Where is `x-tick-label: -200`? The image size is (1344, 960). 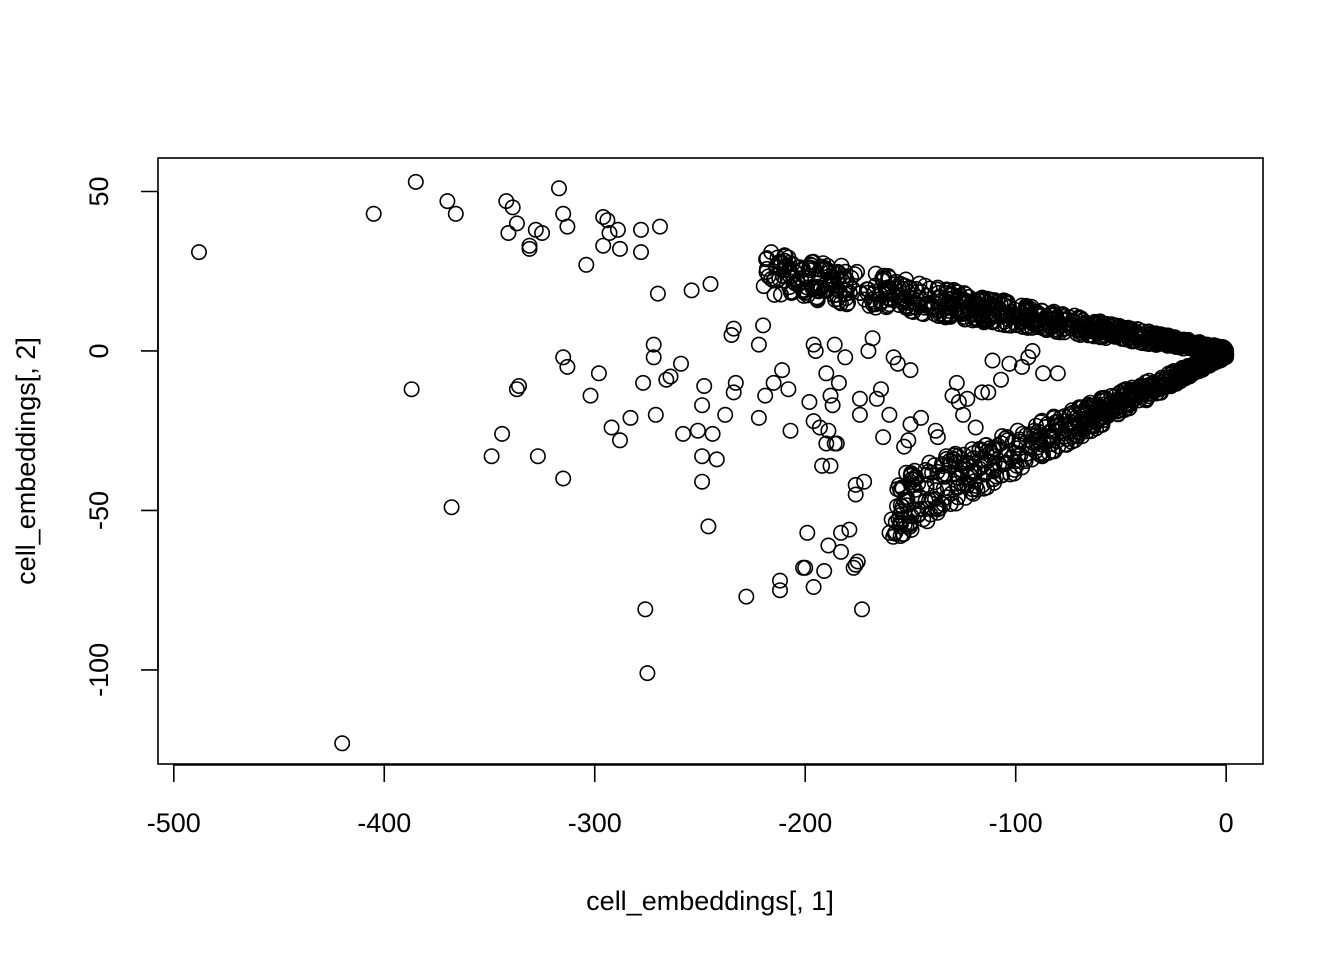
x-tick-label: -200 is located at coordinates (805, 823).